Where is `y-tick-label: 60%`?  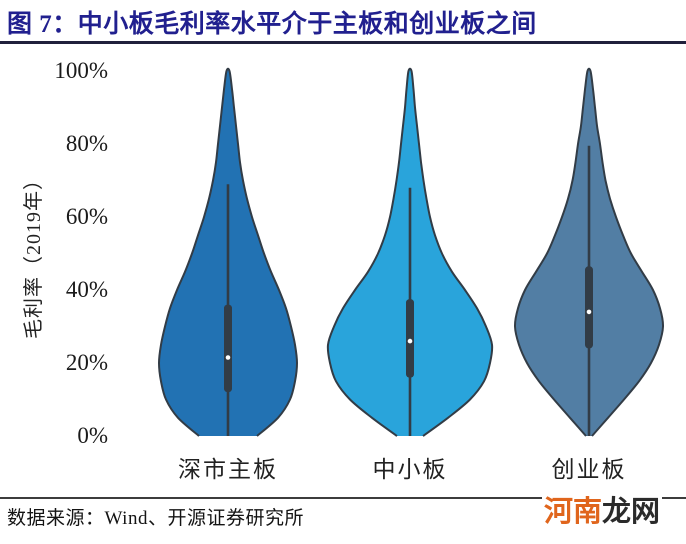
y-tick-label: 60% is located at coordinates (86, 216).